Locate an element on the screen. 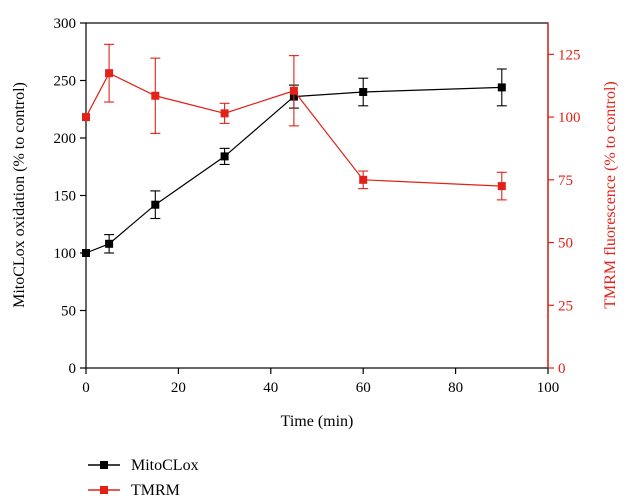  right-y-tick-label: 50 is located at coordinates (565, 244).